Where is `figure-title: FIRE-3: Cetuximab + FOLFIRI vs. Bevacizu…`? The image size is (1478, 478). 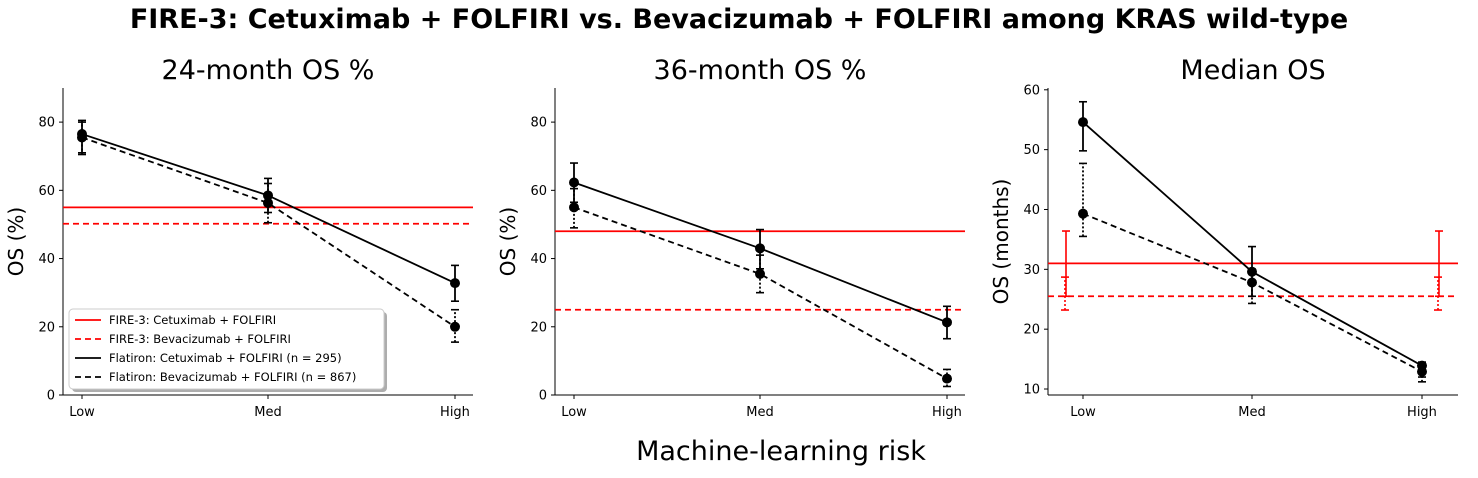 figure-title: FIRE-3: Cetuximab + FOLFIRI vs. Bevacizu… is located at coordinates (739, 19).